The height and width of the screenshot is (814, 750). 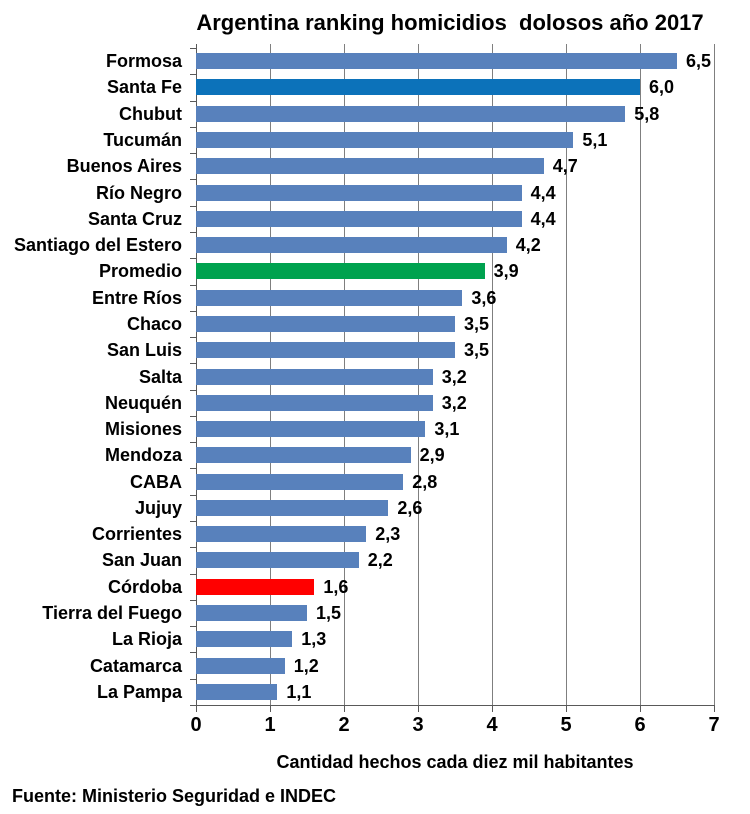 What do you see at coordinates (270, 725) in the screenshot?
I see `x-tick-label: 1` at bounding box center [270, 725].